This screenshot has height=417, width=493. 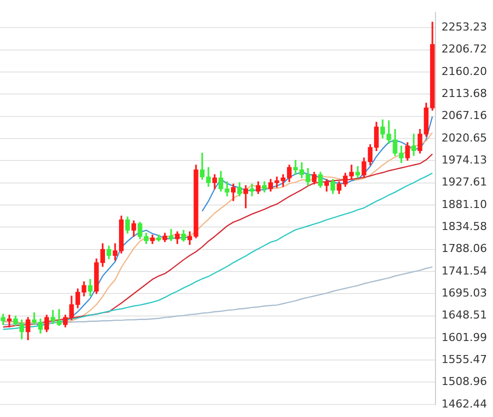 What do you see at coordinates (465, 27) in the screenshot?
I see `y-tick-label: 2253.23` at bounding box center [465, 27].